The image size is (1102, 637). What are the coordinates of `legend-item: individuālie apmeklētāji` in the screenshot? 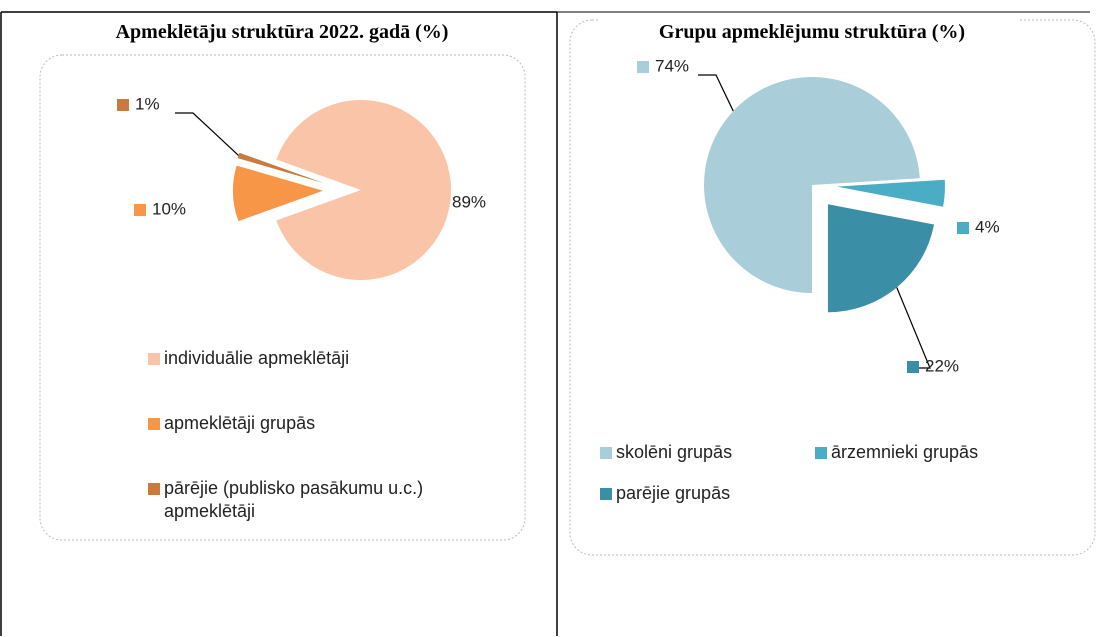 It's located at (298, 358).